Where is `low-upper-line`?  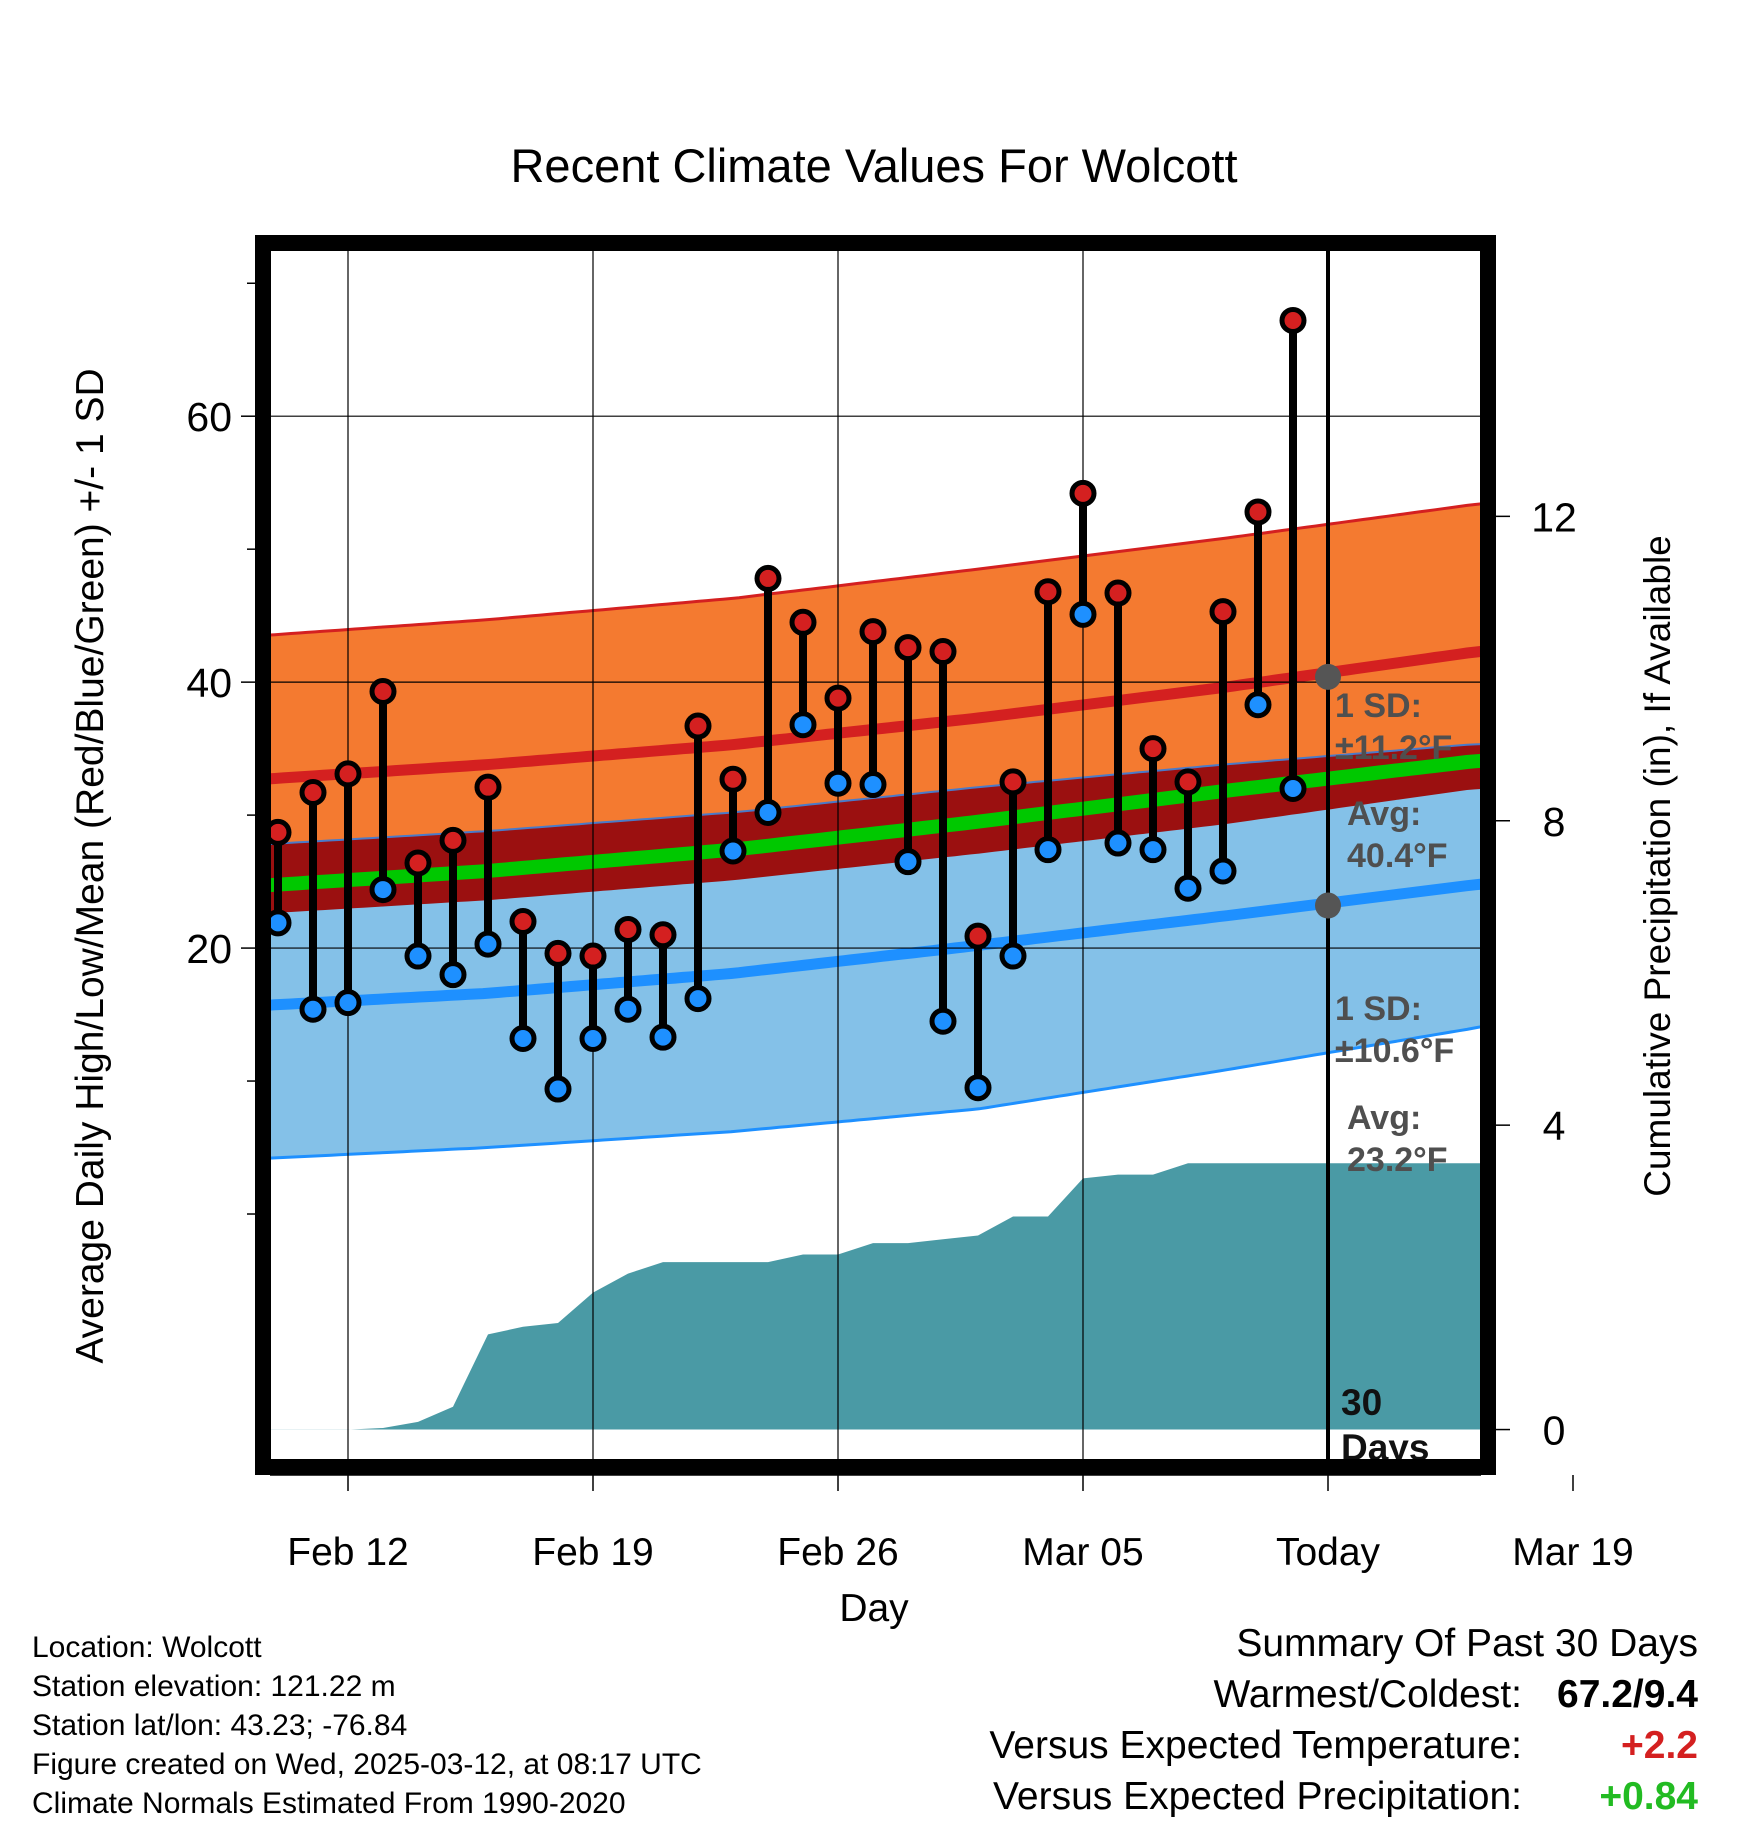 low-upper-line is located at coordinates (875, 794).